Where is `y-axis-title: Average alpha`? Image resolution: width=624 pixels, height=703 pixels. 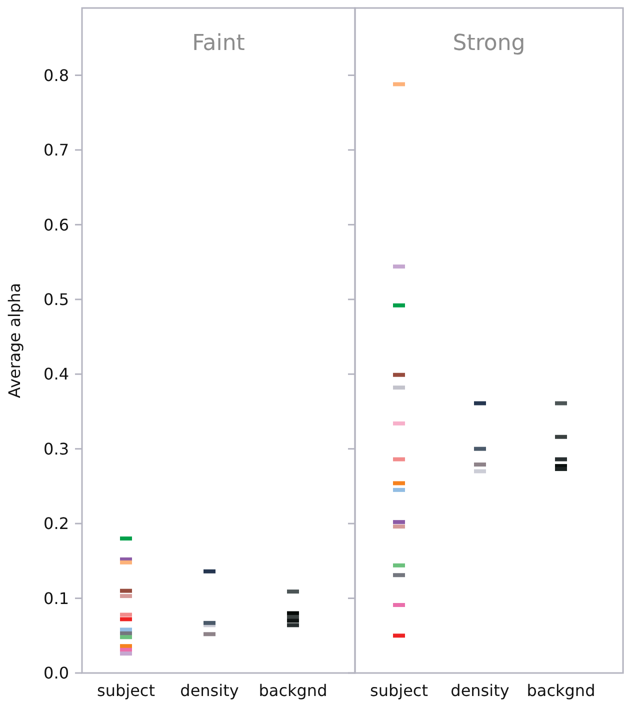 y-axis-title: Average alpha is located at coordinates (14, 340).